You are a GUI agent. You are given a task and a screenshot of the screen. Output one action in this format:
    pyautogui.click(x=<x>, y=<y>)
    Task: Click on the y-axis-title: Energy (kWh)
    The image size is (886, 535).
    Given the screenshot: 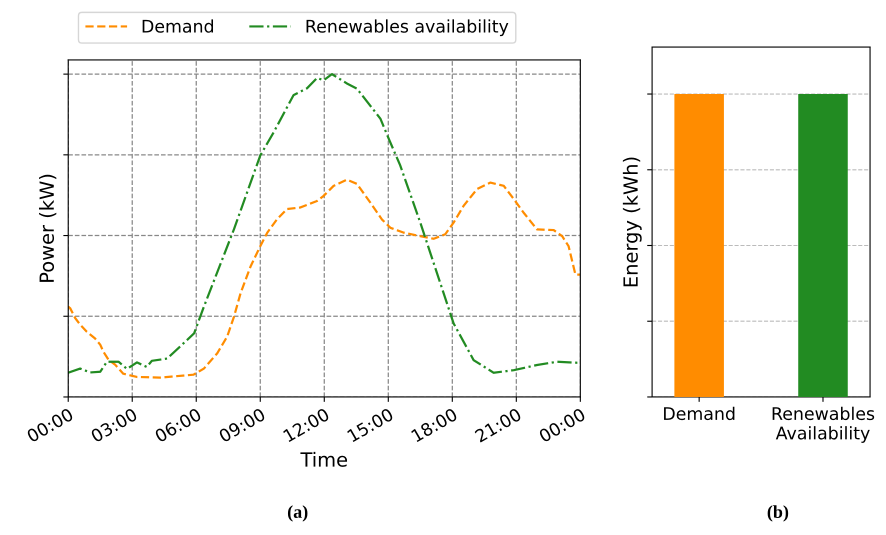 What is the action you would take?
    pyautogui.click(x=632, y=222)
    